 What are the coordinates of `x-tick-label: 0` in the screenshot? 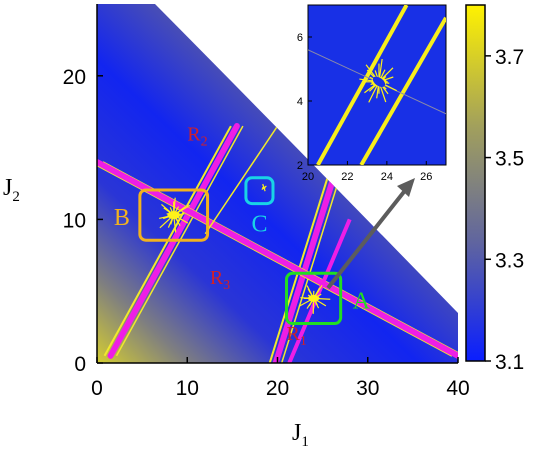 It's located at (97, 388).